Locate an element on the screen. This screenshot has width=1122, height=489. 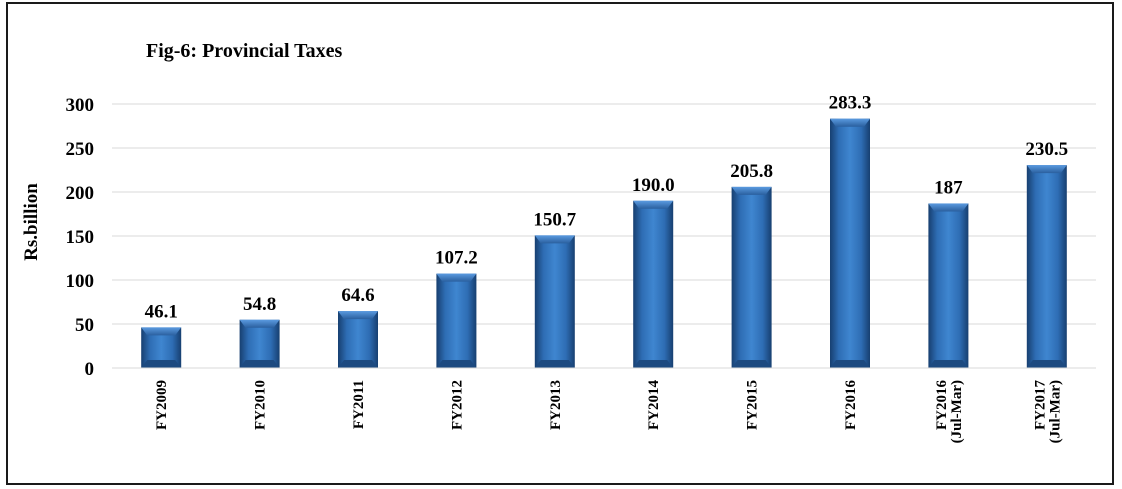
data-label-4: 107.2 is located at coordinates (456, 258).